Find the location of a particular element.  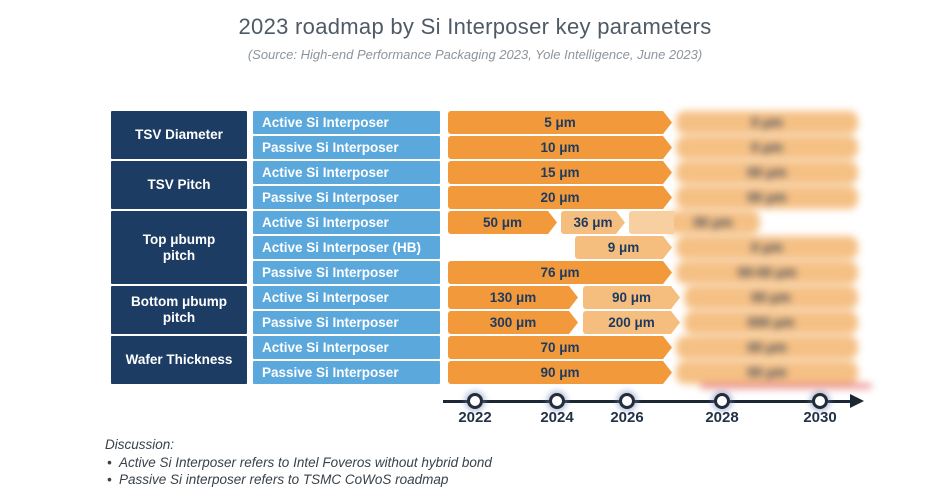

bar-value: 50 μm is located at coordinates (502, 222).